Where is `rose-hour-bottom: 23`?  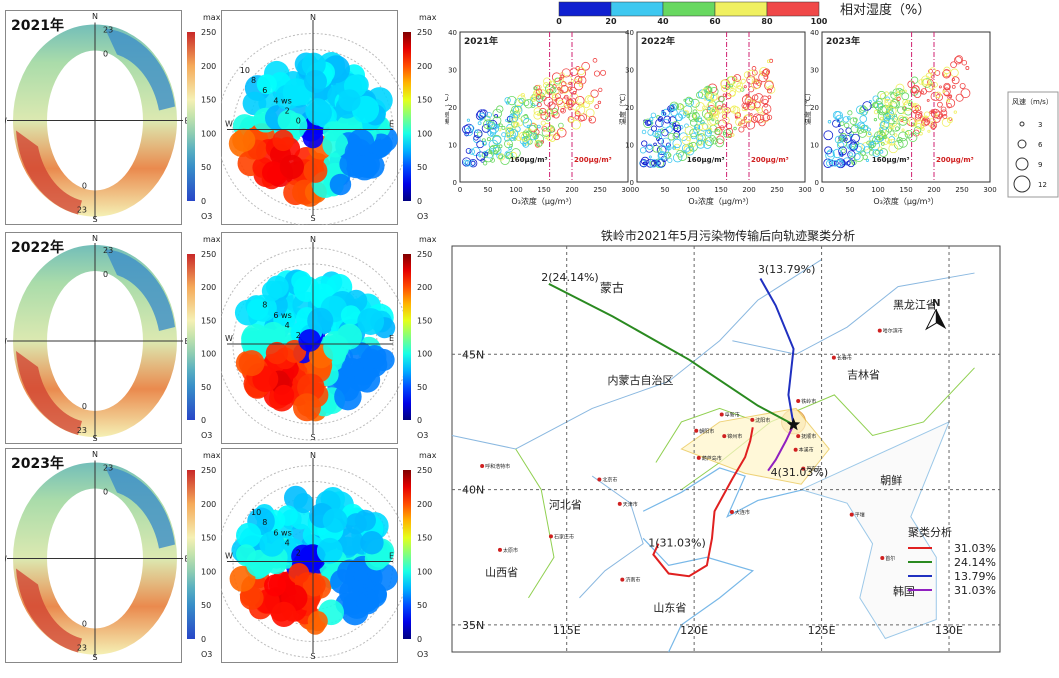
rose-hour-bottom: 23 is located at coordinates (82, 648).